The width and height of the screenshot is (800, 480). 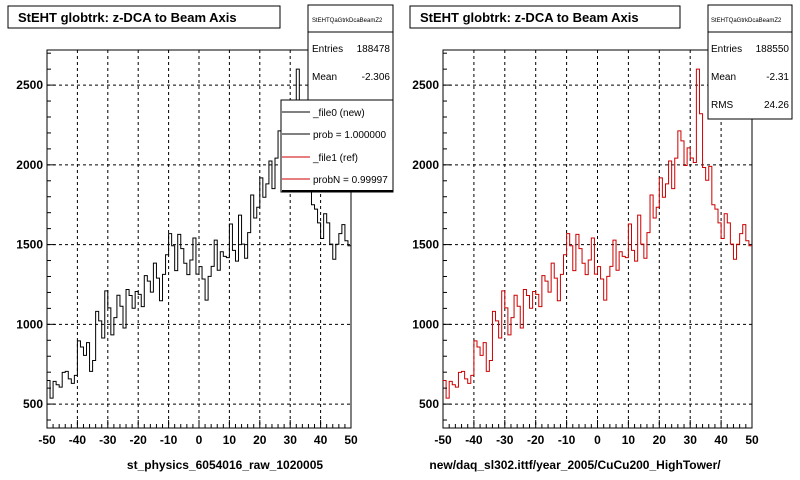 I want to click on x-tick-label: 10, so click(x=629, y=440).